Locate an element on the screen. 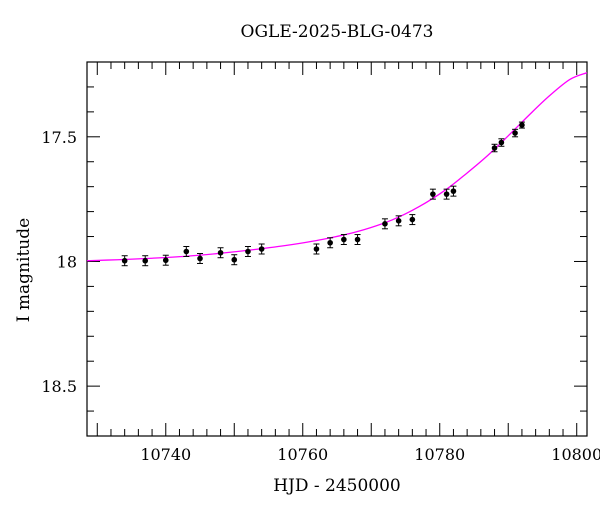  y-tick-label: 18 is located at coordinates (67, 261).